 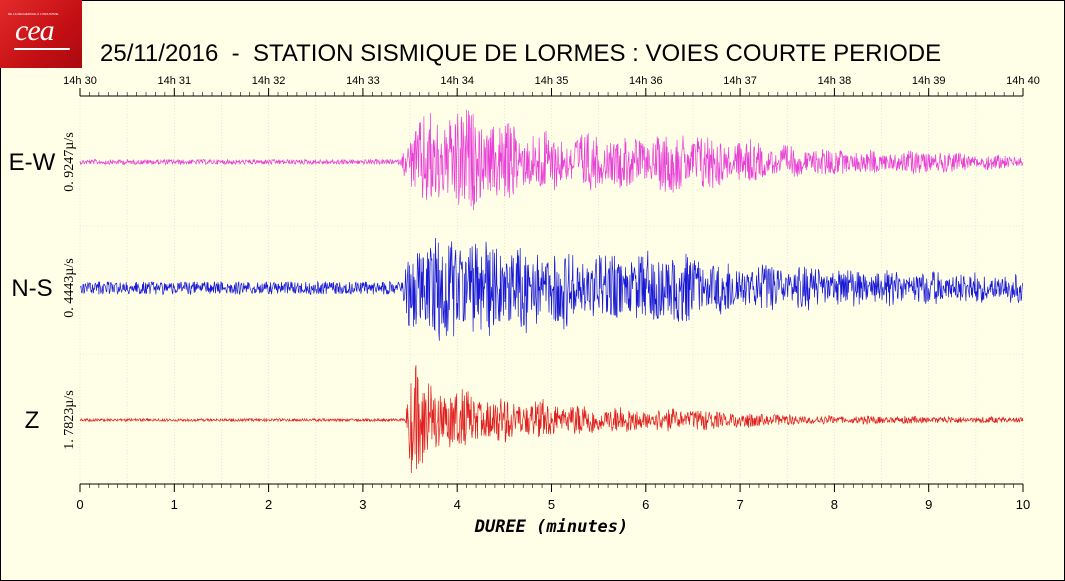 I want to click on x-axis-label: DUREE (minutes), so click(x=551, y=527).